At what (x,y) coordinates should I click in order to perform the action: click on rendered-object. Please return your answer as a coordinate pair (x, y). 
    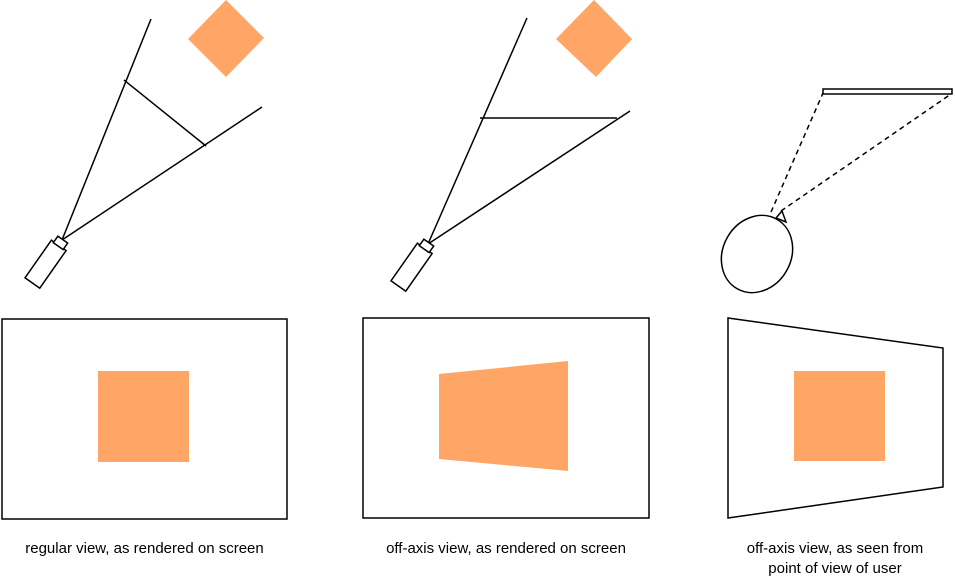
    Looking at the image, I should click on (143, 416).